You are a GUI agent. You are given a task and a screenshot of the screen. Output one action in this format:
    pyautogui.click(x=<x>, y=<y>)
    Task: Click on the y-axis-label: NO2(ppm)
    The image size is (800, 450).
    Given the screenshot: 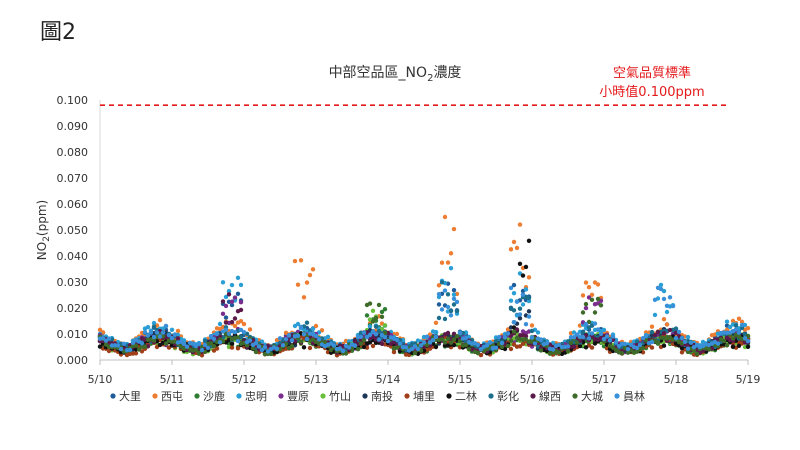 What is the action you would take?
    pyautogui.click(x=43, y=230)
    